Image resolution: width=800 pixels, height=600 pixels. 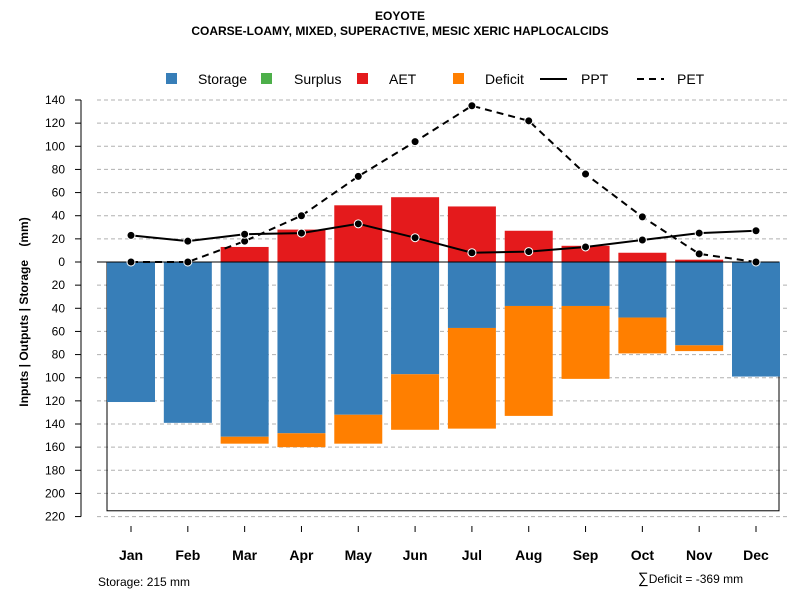 I want to click on x-tick-label: Oct, so click(x=643, y=555).